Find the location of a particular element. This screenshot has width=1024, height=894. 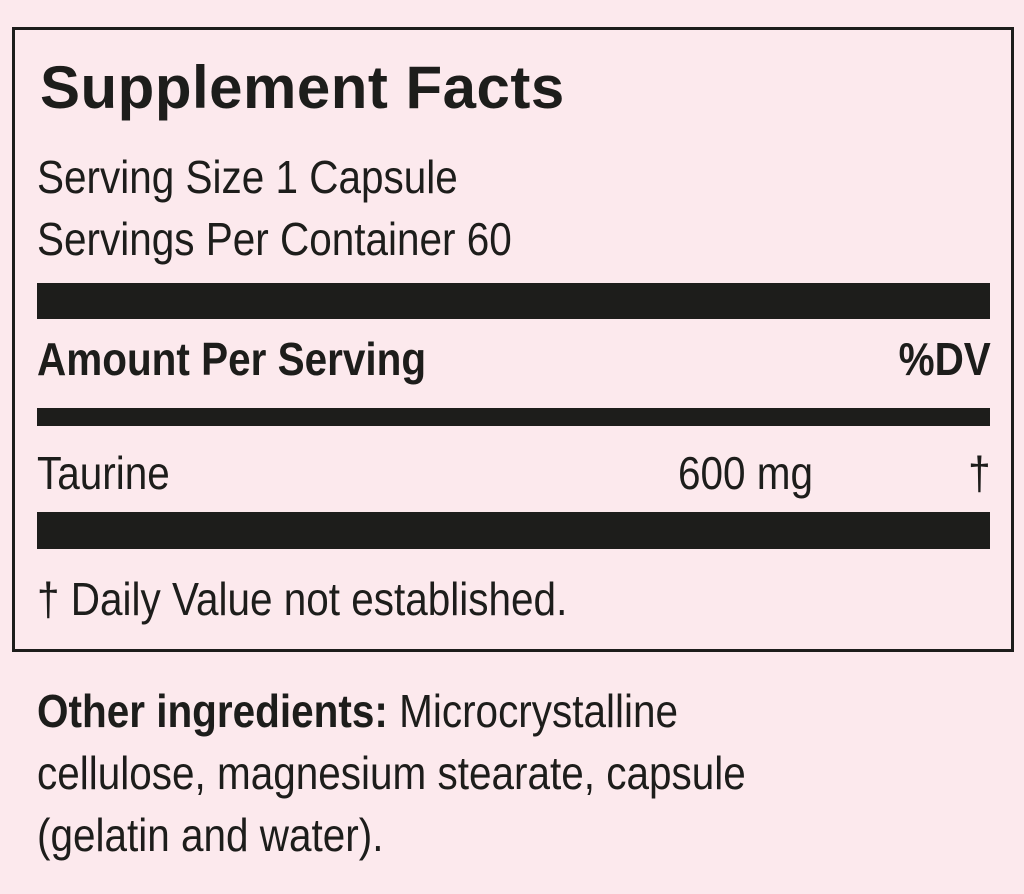

dv-header: %DV is located at coordinates (944, 359).